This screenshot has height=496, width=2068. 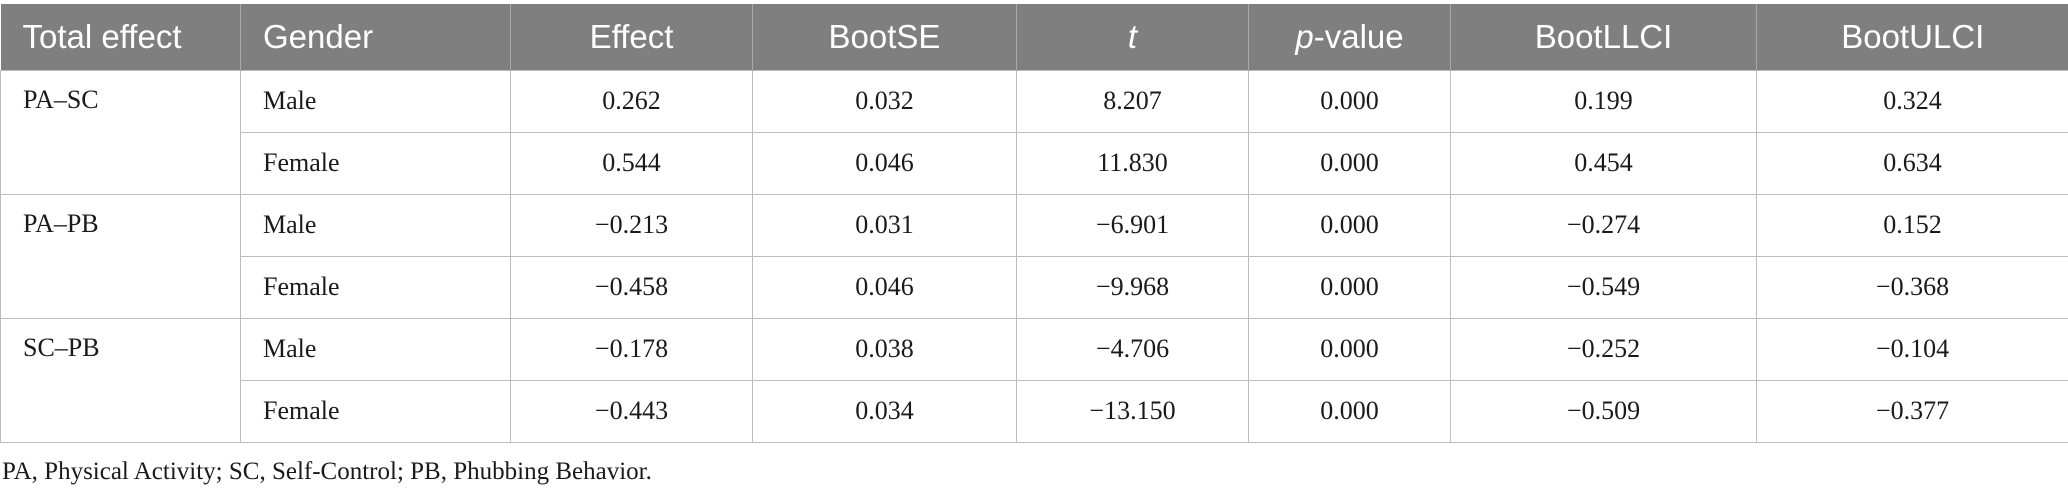 I want to click on llci-cell: 0.199, so click(x=1603, y=101).